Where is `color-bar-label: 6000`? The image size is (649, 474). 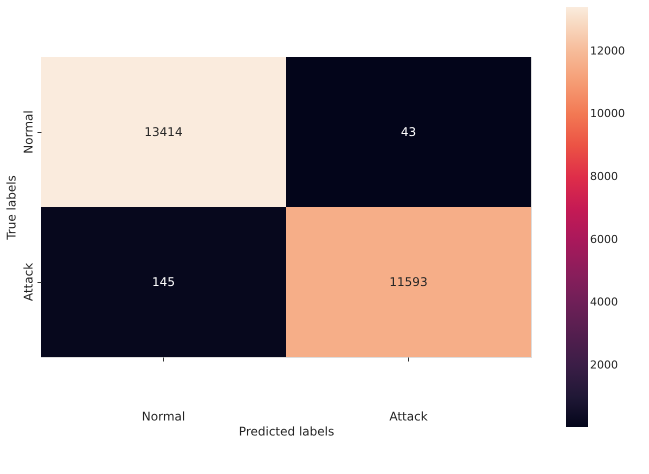 color-bar-label: 6000 is located at coordinates (604, 239).